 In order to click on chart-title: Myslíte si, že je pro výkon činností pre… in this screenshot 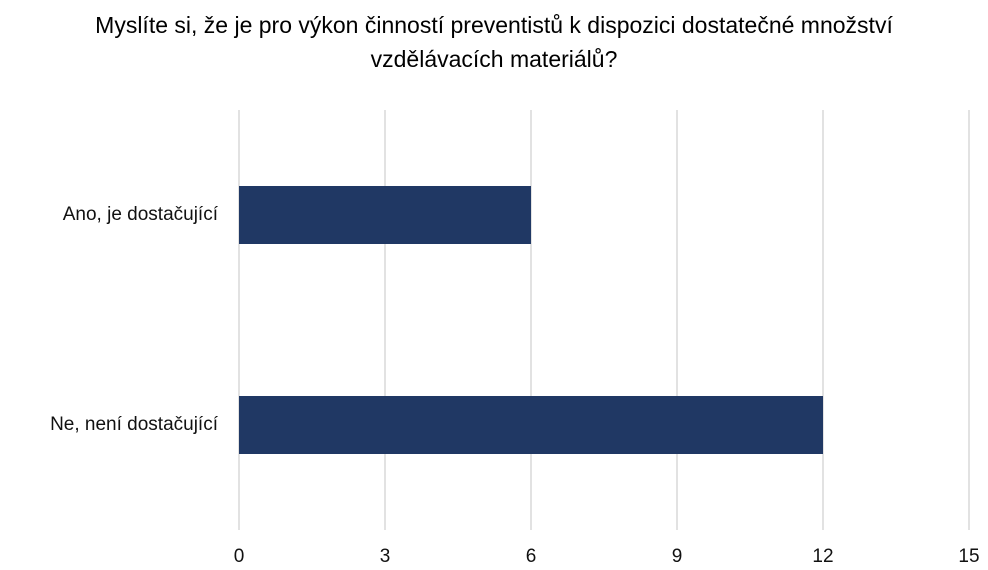, I will do `click(494, 42)`.